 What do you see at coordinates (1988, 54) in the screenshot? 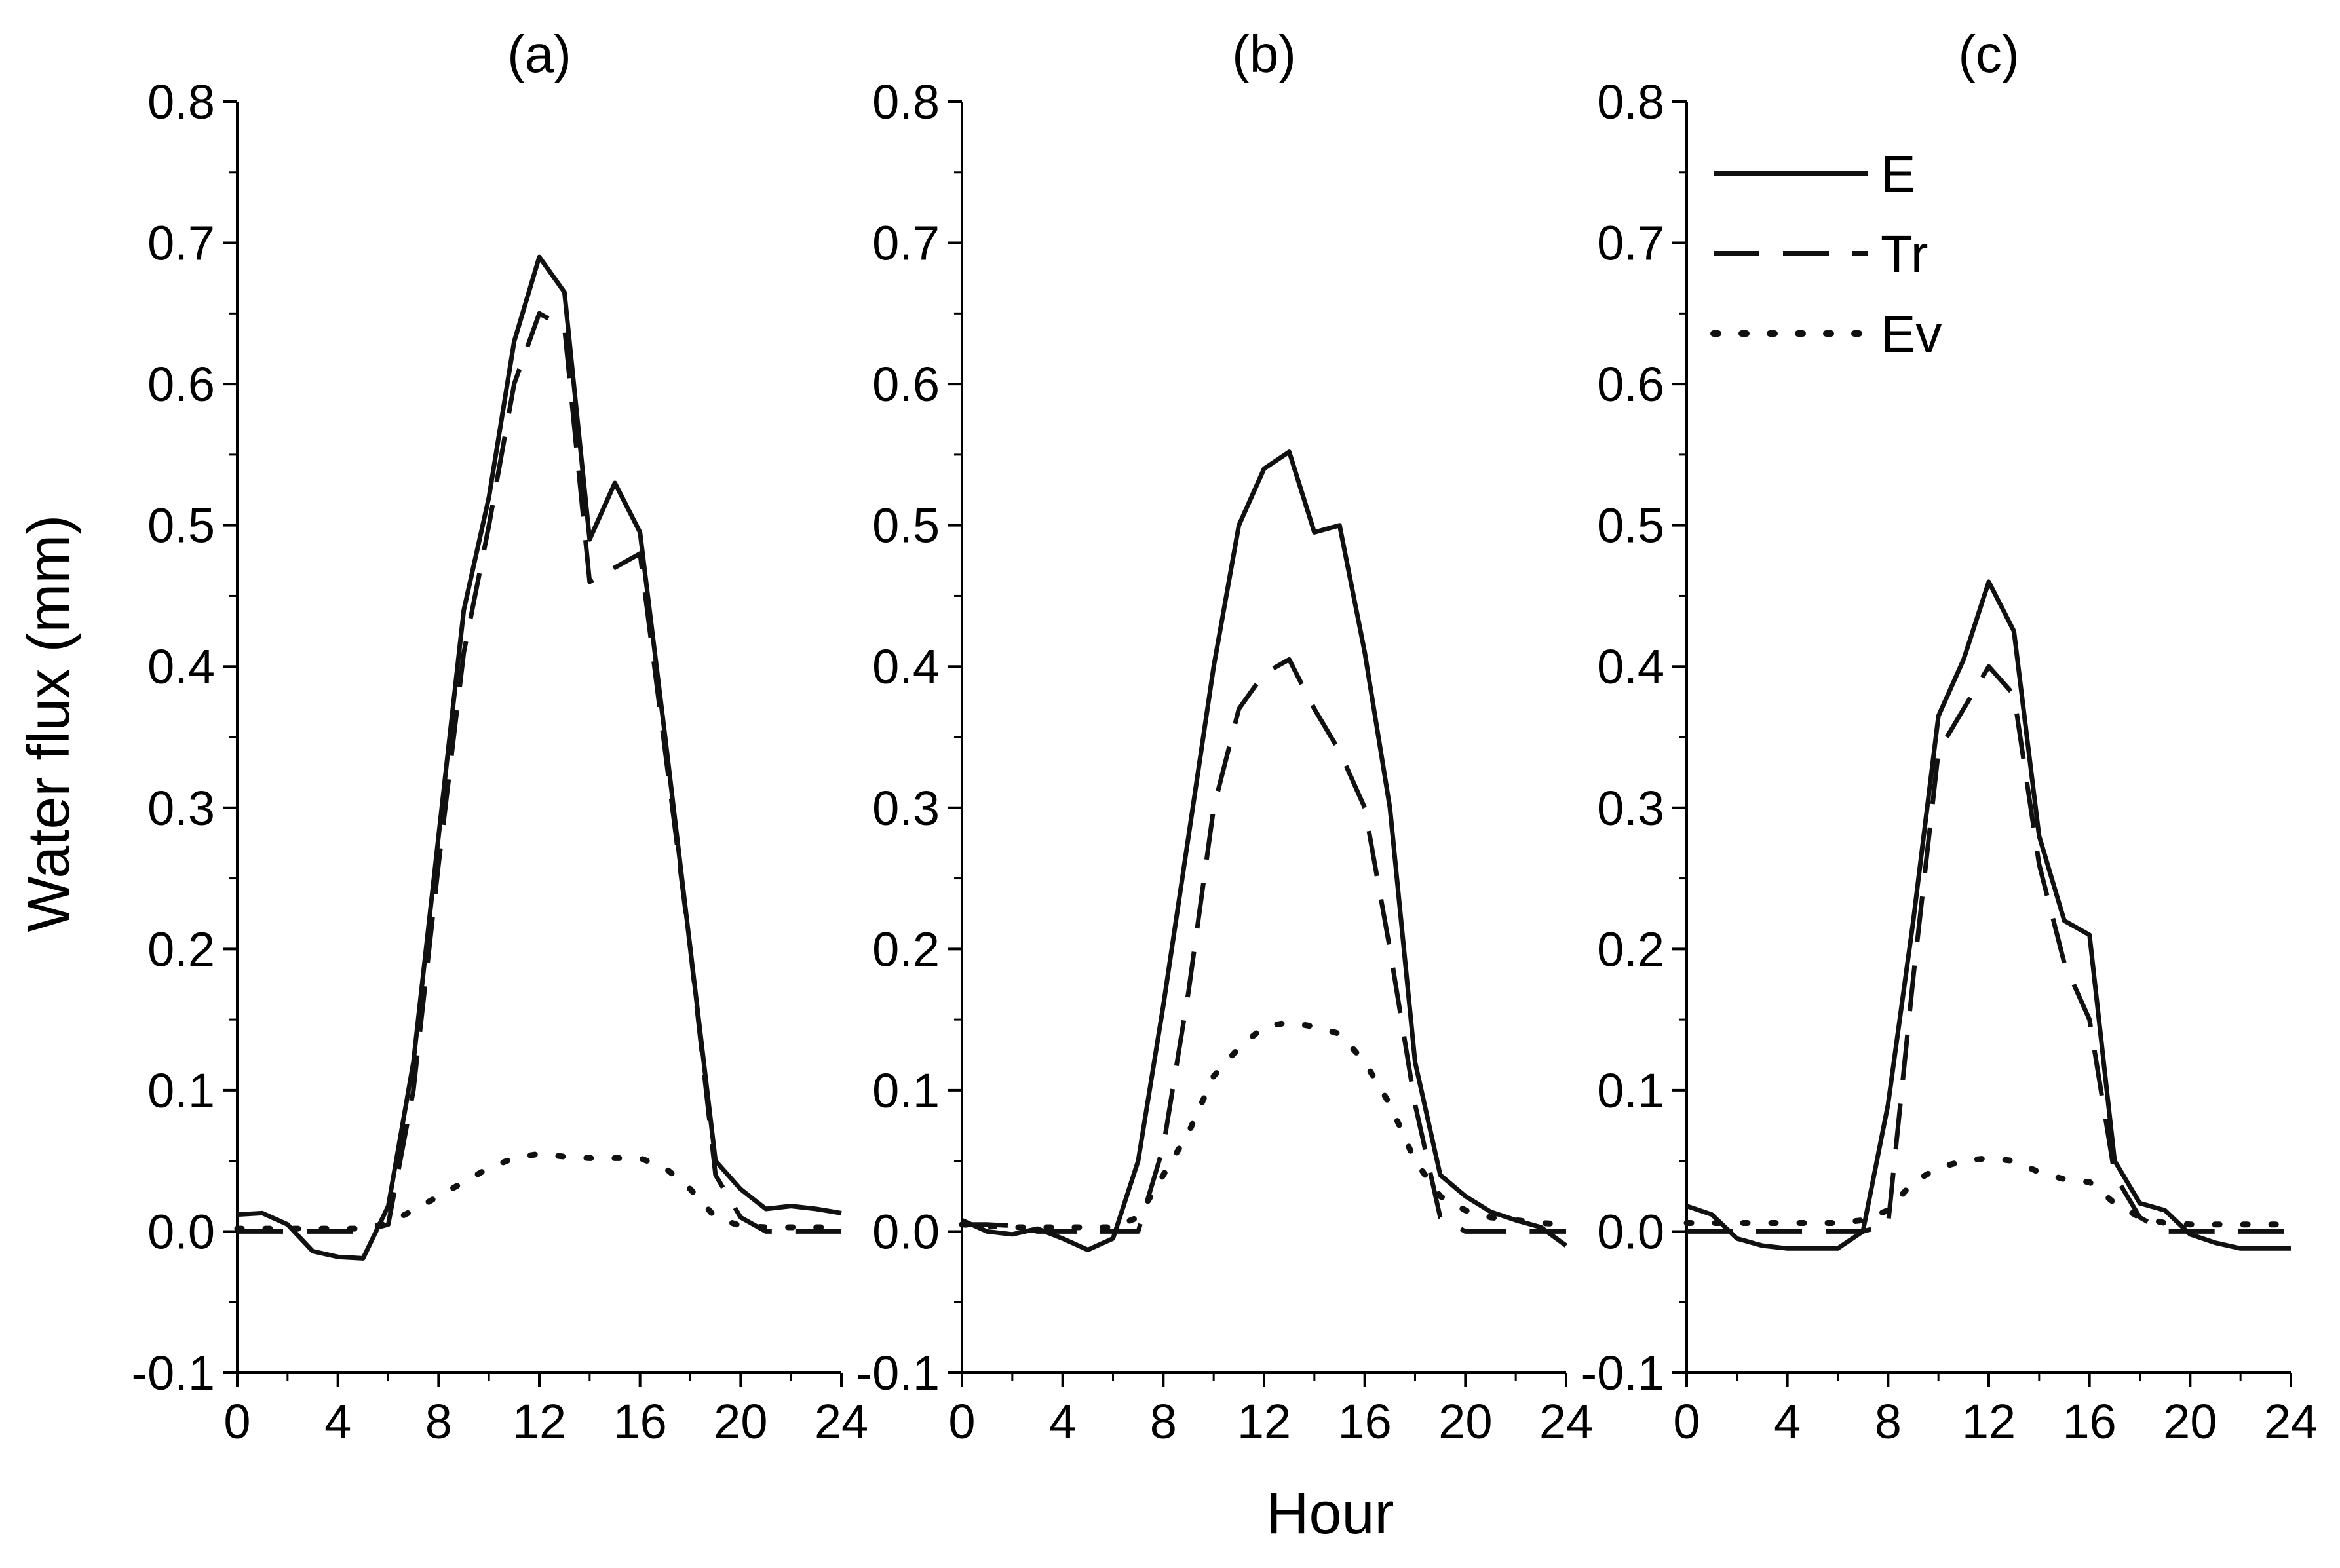
I see `panel-title-c: (c)` at bounding box center [1988, 54].